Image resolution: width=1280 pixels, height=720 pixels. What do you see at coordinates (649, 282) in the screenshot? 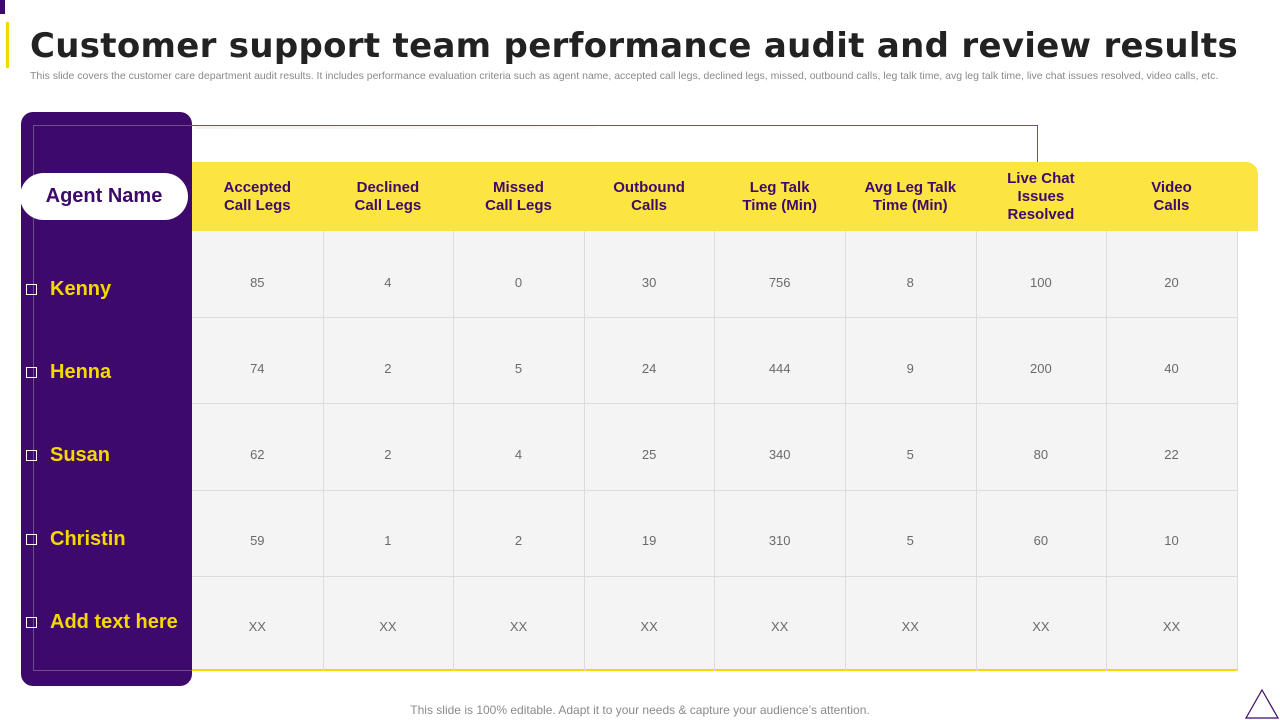
I see `table-cell: 30` at bounding box center [649, 282].